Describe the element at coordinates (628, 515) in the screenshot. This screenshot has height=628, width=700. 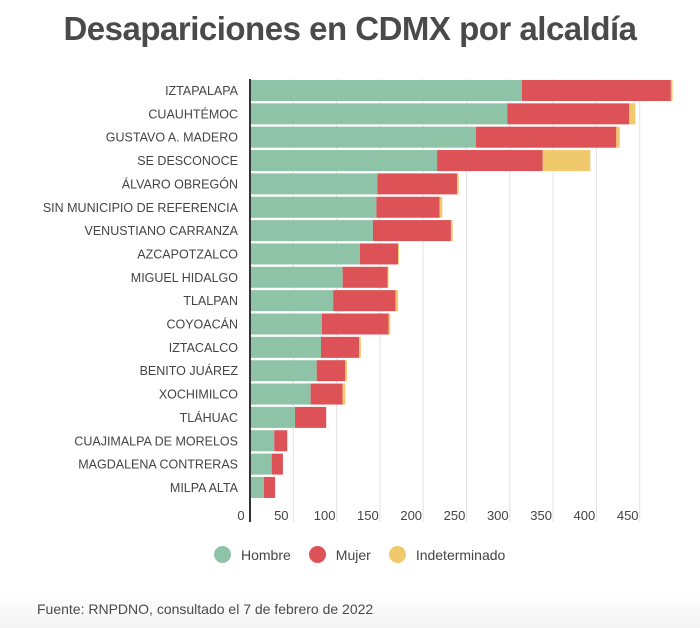
I see `x-tick-label: 450` at that location.